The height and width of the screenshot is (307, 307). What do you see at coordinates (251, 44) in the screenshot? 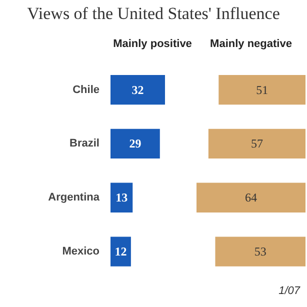
I see `text: Mainly negative` at bounding box center [251, 44].